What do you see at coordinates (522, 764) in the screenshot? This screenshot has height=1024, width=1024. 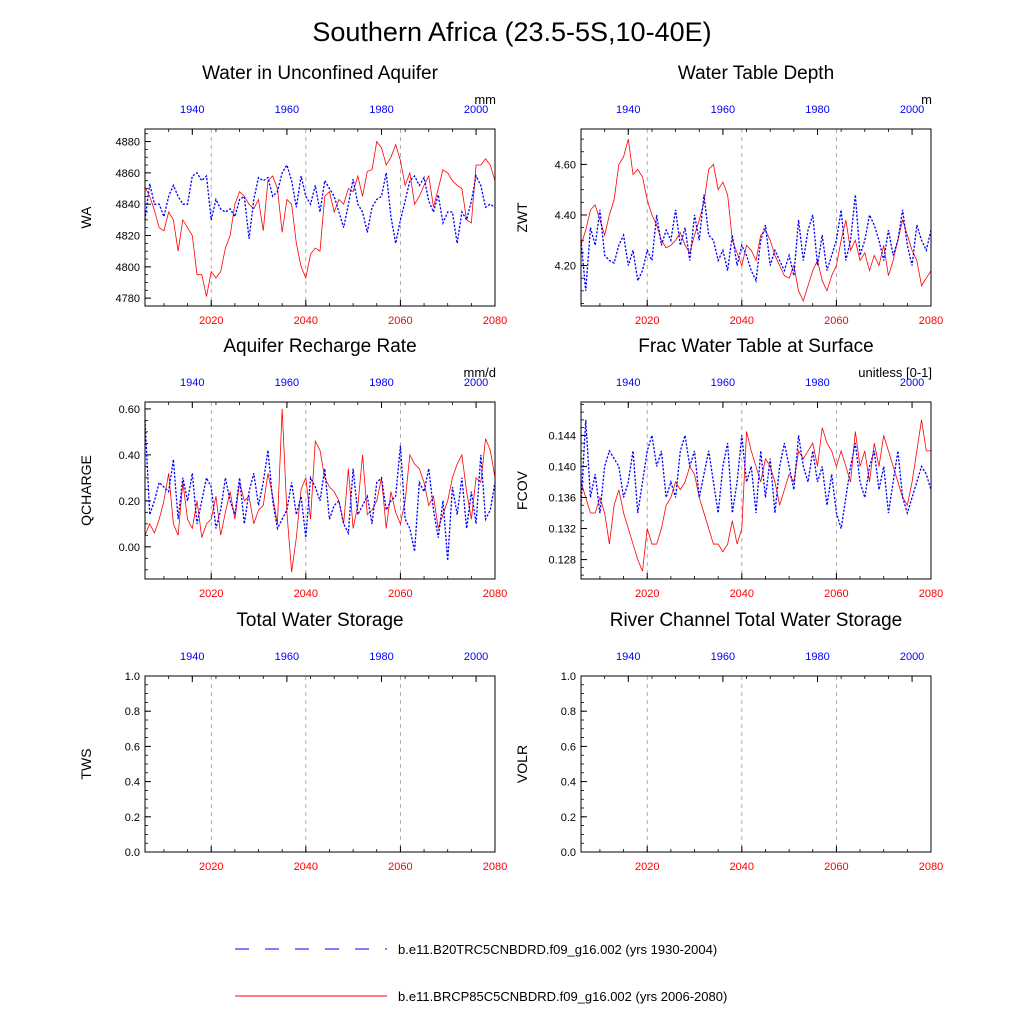 I see `y-axis-label: VOLR` at bounding box center [522, 764].